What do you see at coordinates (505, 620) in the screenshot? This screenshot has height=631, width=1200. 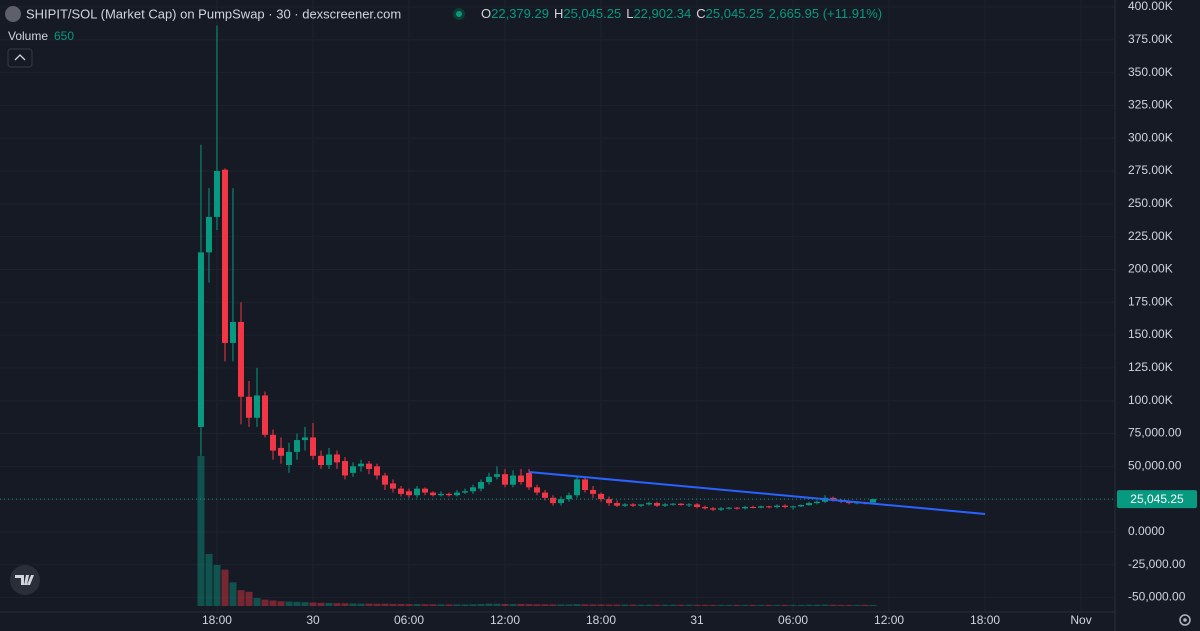 I see `x-tick-label: 12:00` at bounding box center [505, 620].